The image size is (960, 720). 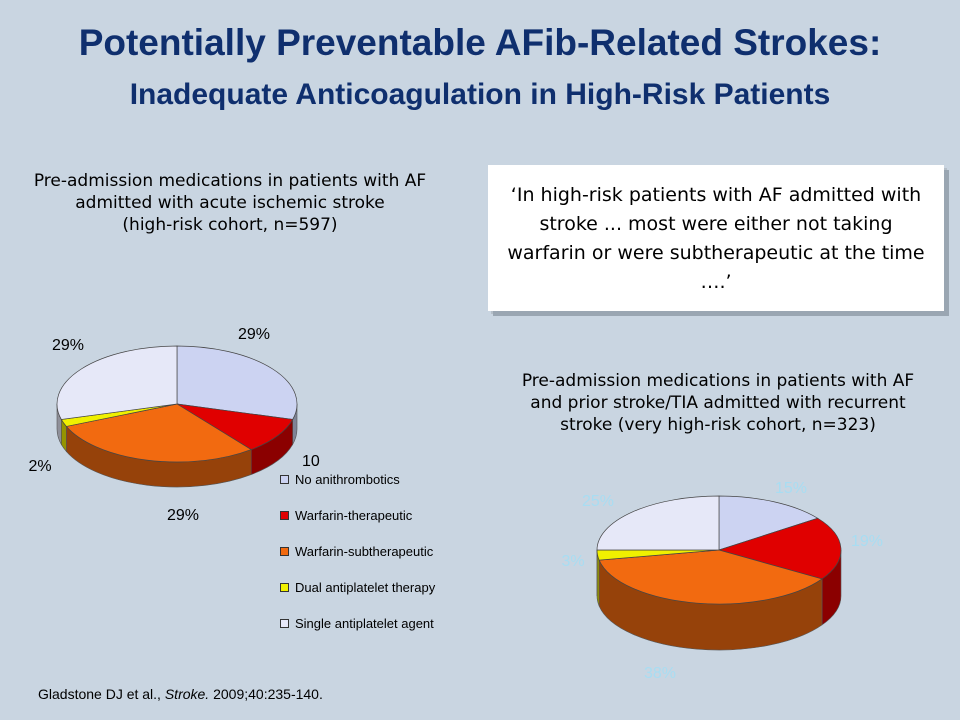 What do you see at coordinates (357, 526) in the screenshot?
I see `legend-item: Warfarin-therapeutic` at bounding box center [357, 526].